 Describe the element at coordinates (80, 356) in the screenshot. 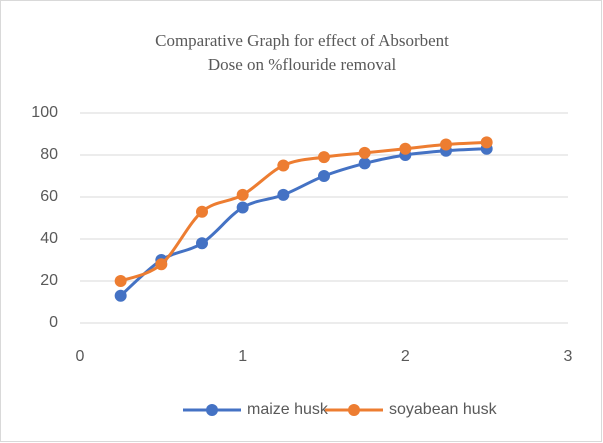

I see `x-tick-label: 0` at that location.